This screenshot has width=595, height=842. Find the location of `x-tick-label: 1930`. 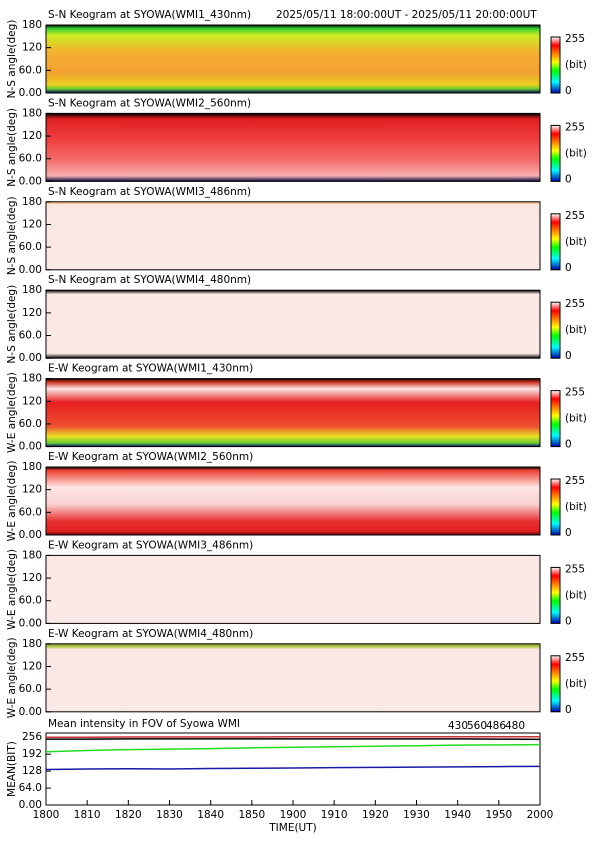

x-tick-label: 1930 is located at coordinates (416, 815).